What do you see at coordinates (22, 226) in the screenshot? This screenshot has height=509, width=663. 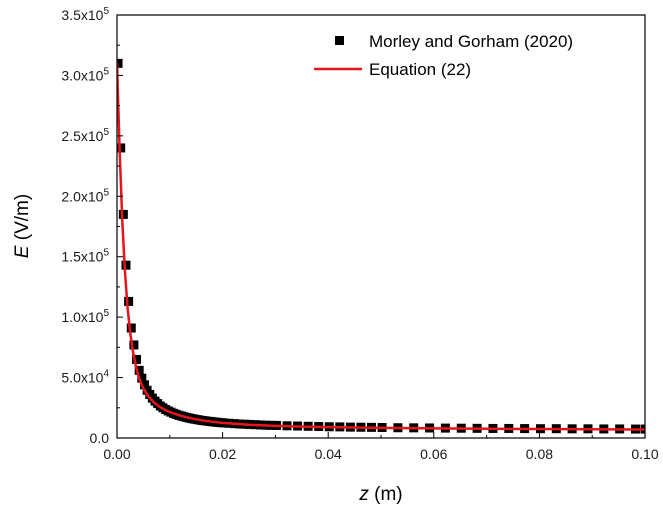 I see `y-axis-title: E (V/m)` at bounding box center [22, 226].